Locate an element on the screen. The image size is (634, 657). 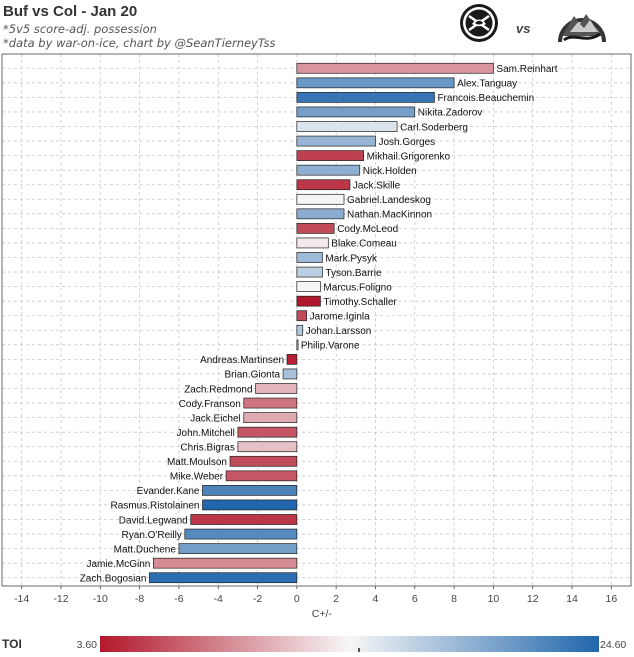
legend-min-label: 3.60 is located at coordinates (87, 645).